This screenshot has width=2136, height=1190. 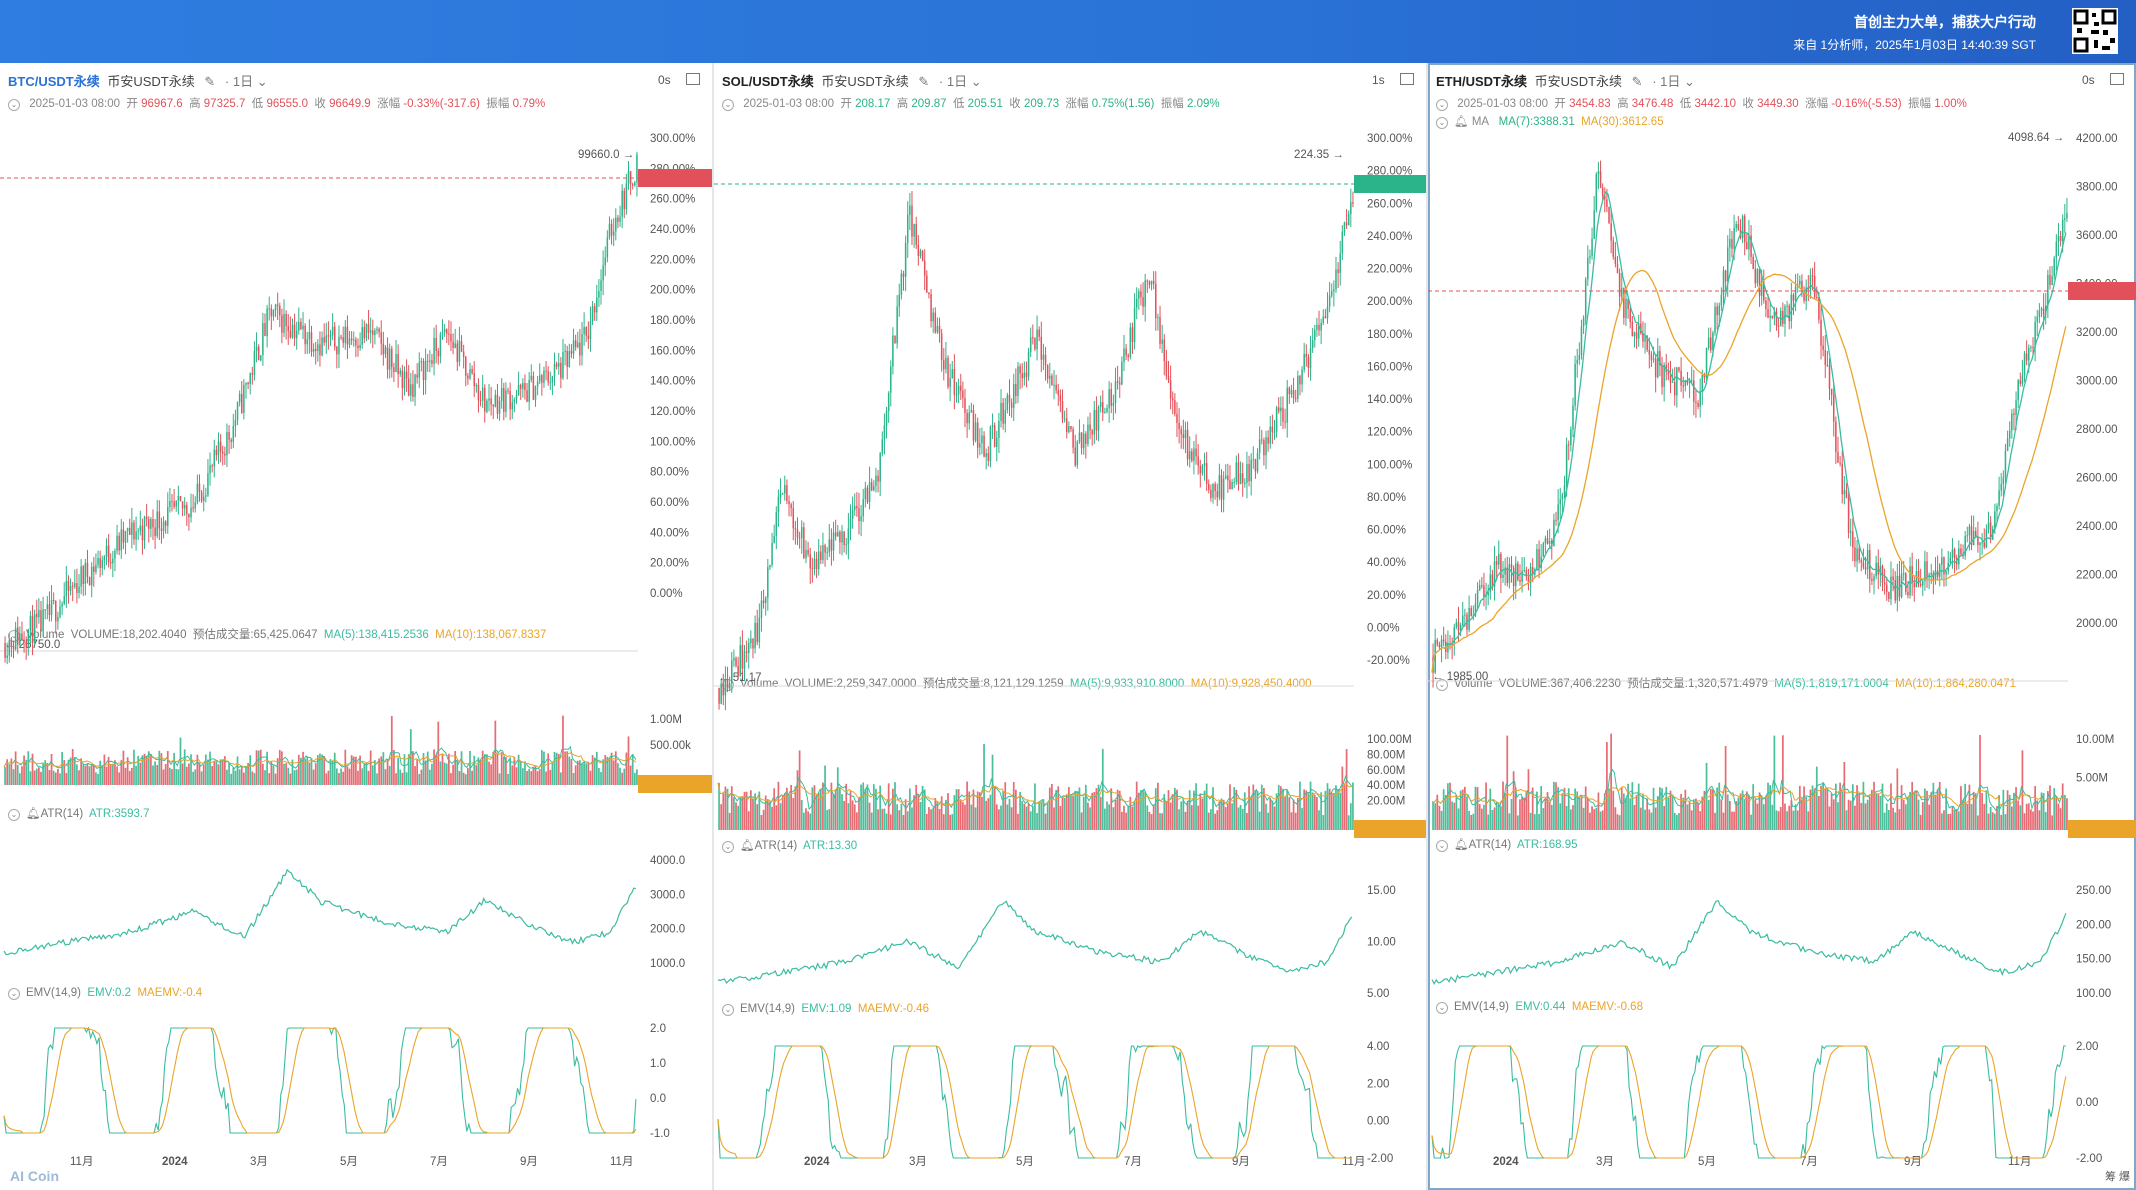 What do you see at coordinates (789, 845) in the screenshot?
I see `atr-legend: ⌄ 🔔︎ATR(14) ATR:13.30` at bounding box center [789, 845].